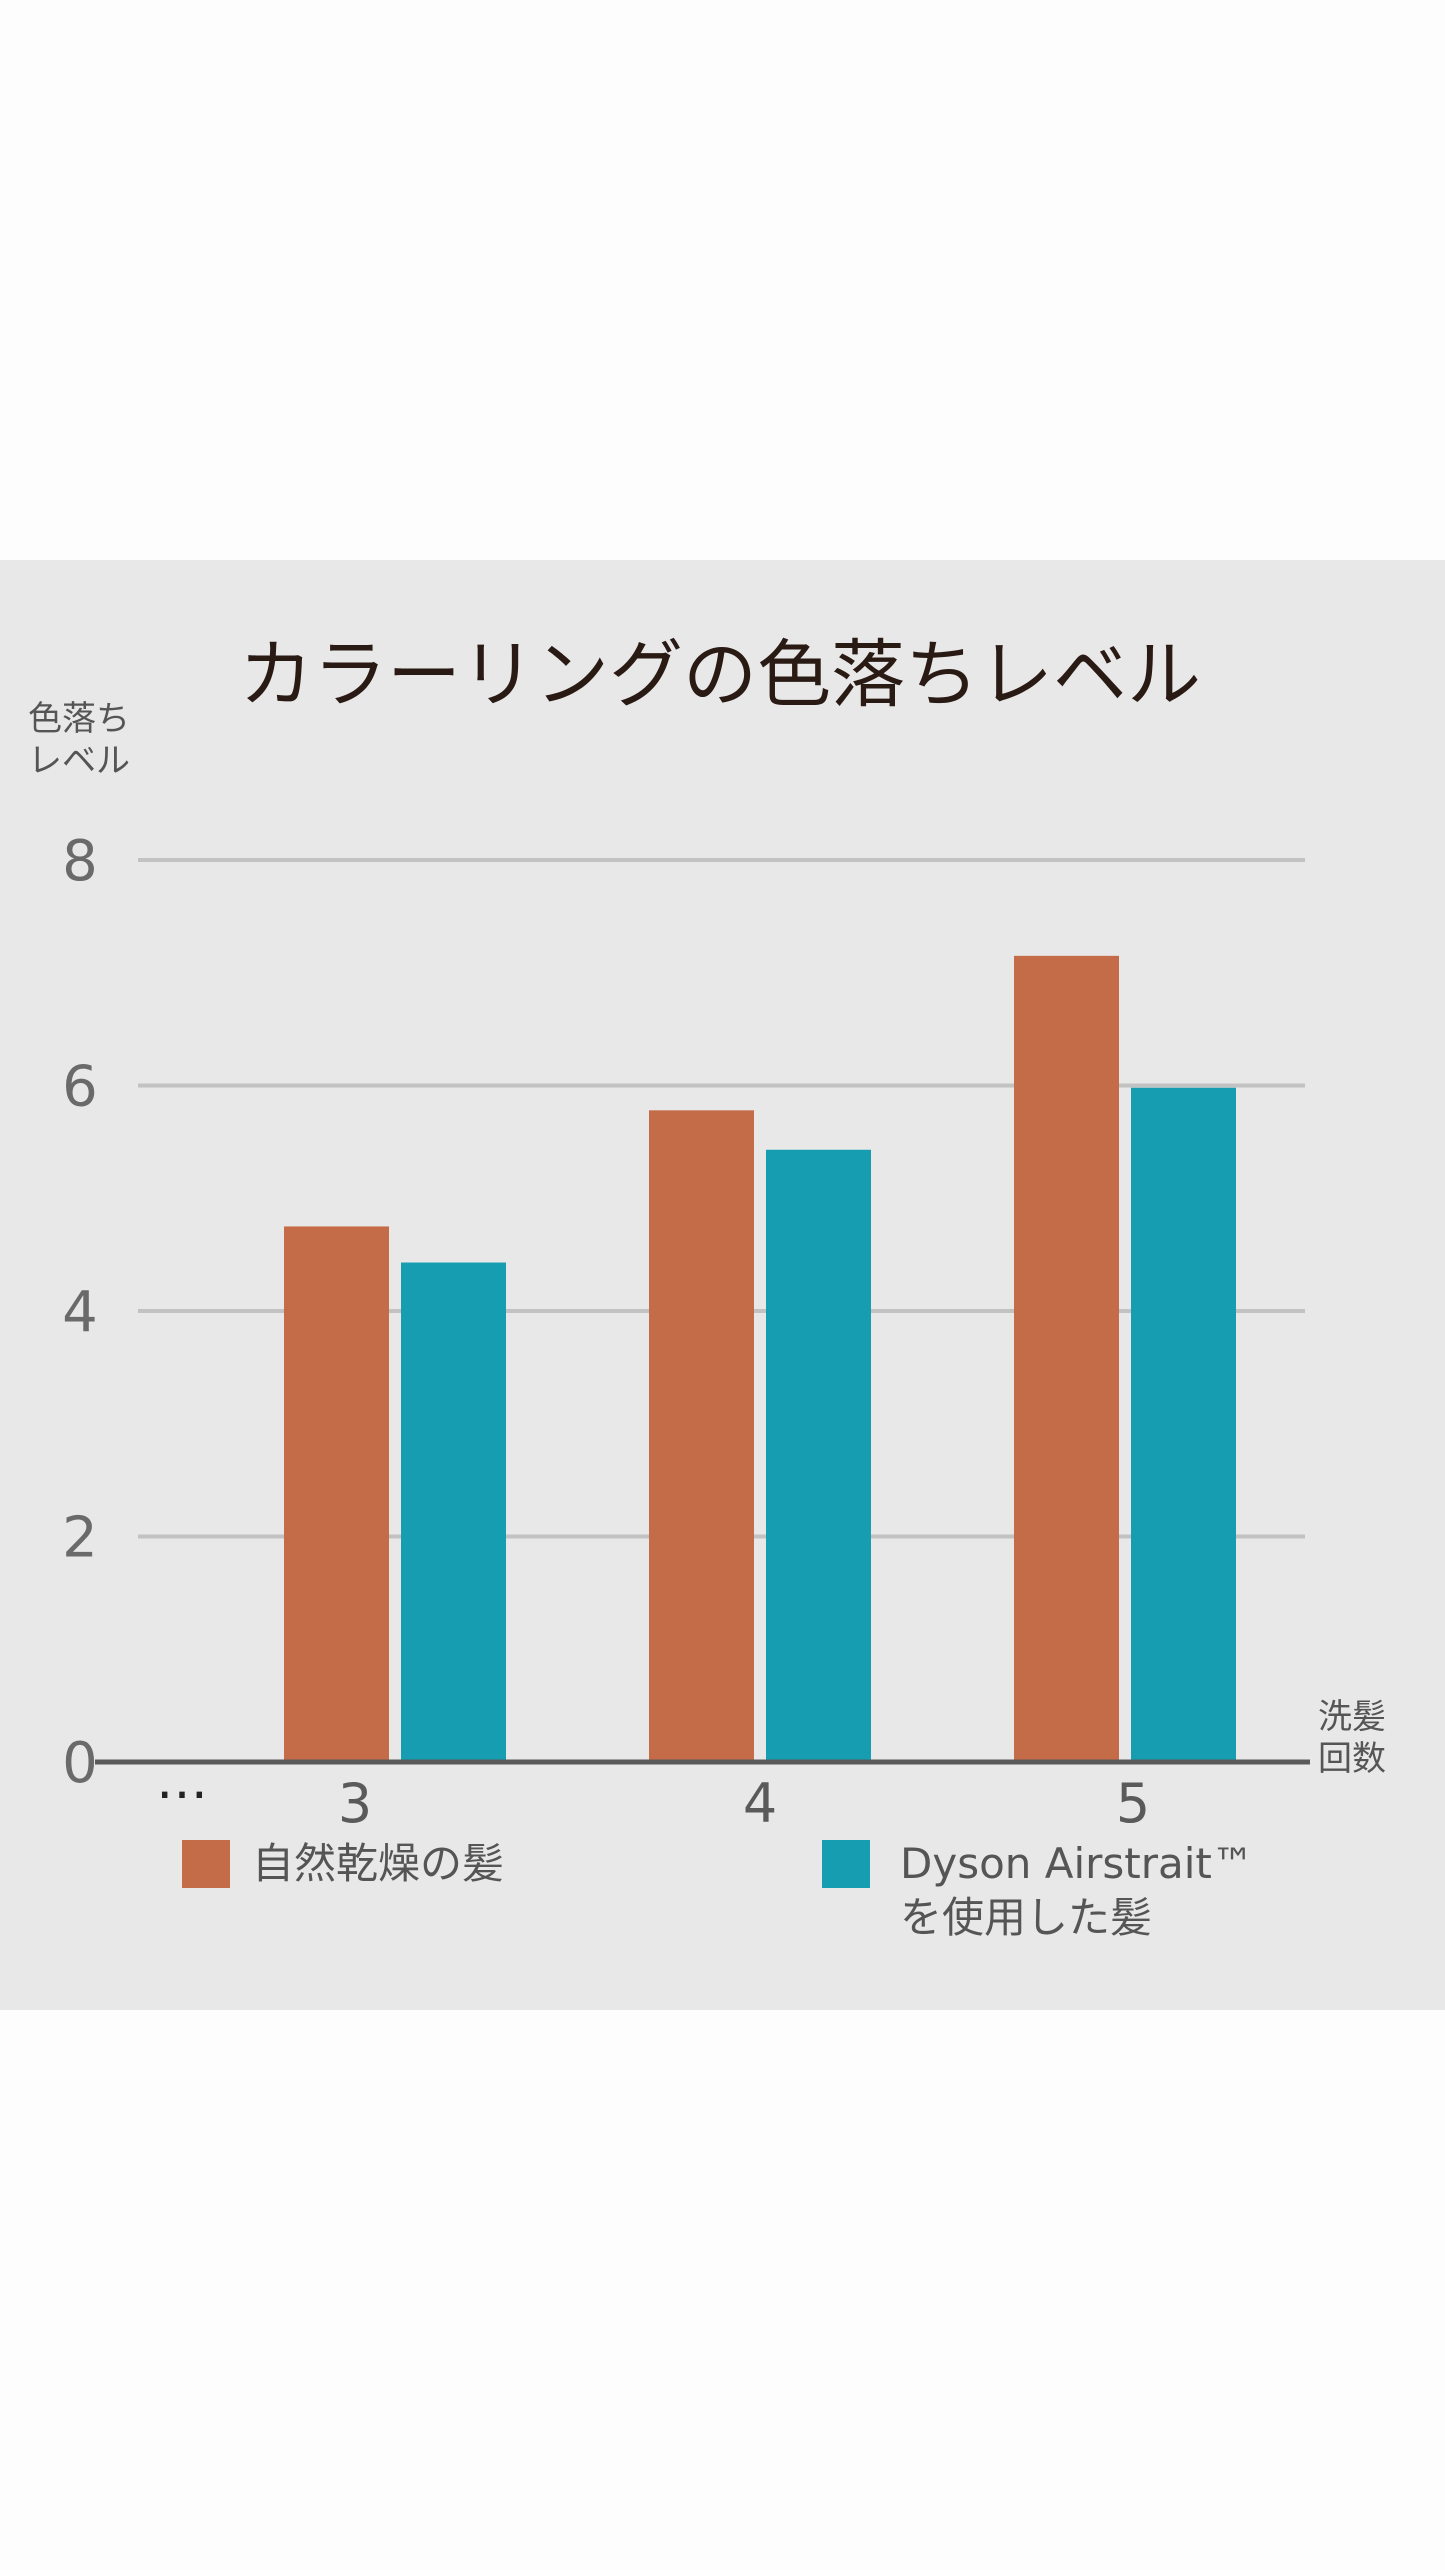 Image resolution: width=1445 pixels, height=2570 pixels. What do you see at coordinates (80, 1763) in the screenshot?
I see `y-tick-label-0: 0` at bounding box center [80, 1763].